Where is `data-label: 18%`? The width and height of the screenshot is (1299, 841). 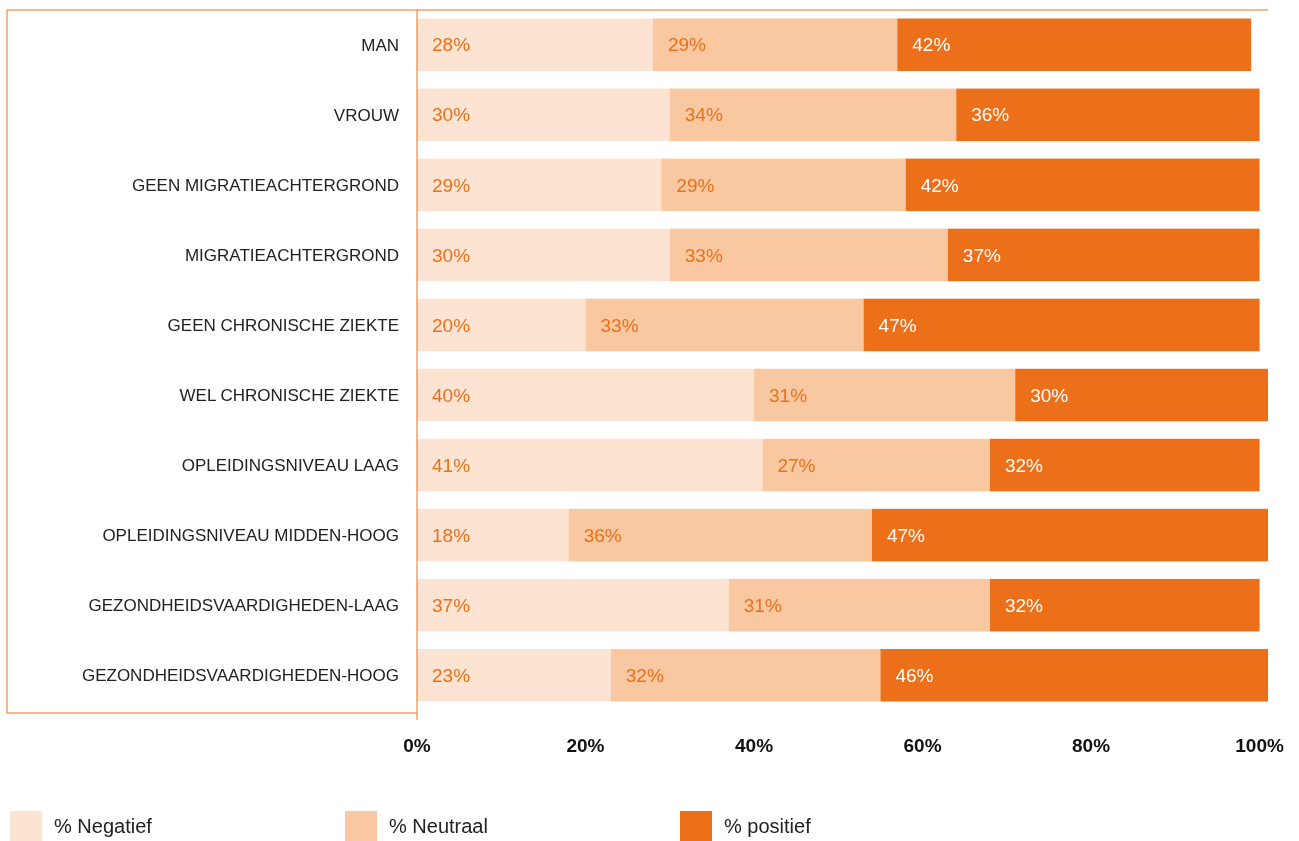
data-label: 18% is located at coordinates (451, 535).